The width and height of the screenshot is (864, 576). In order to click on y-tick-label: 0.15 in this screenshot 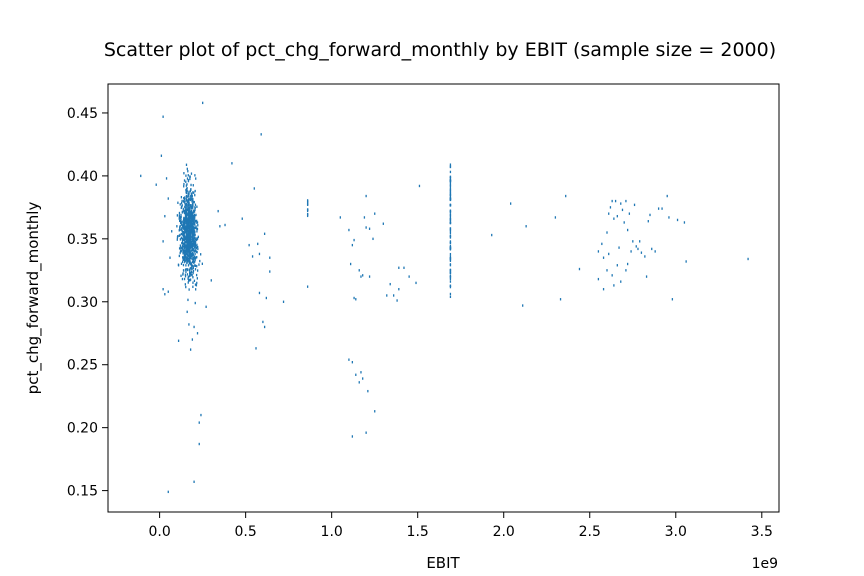, I will do `click(82, 492)`.